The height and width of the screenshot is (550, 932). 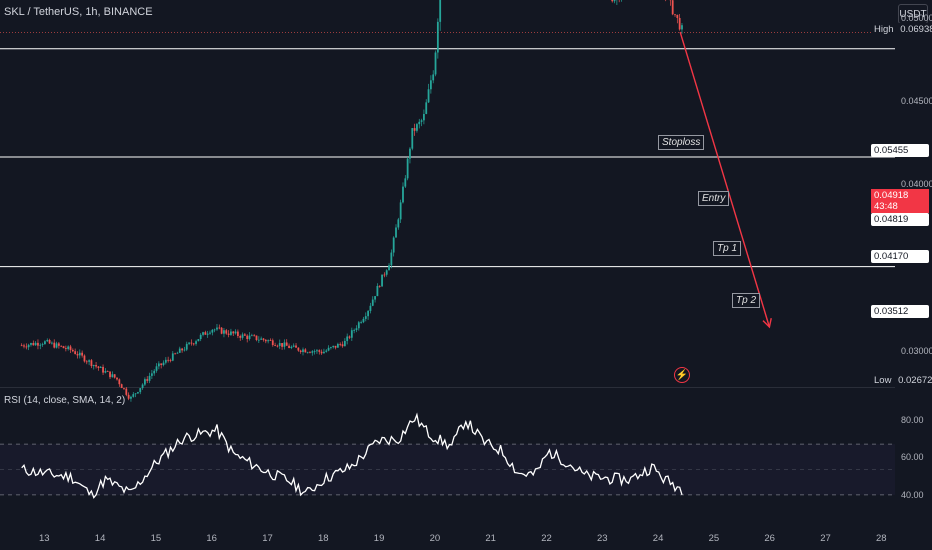 What do you see at coordinates (881, 538) in the screenshot?
I see `time-axis-label: 28` at bounding box center [881, 538].